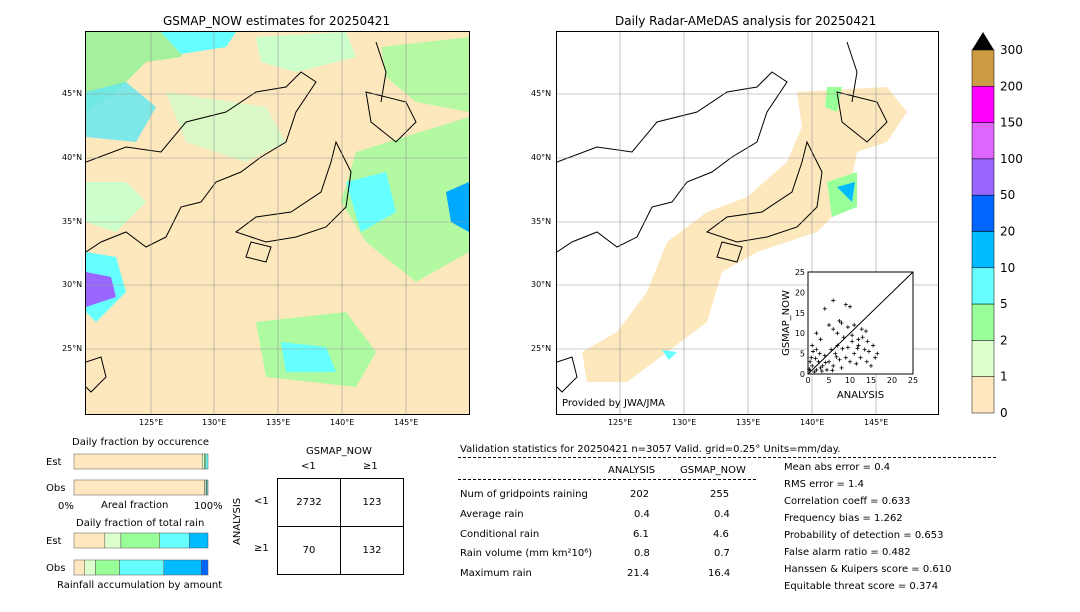 The width and height of the screenshot is (1080, 612). What do you see at coordinates (524, 494) in the screenshot?
I see `stat-label: Num of gridpoints raining` at bounding box center [524, 494].